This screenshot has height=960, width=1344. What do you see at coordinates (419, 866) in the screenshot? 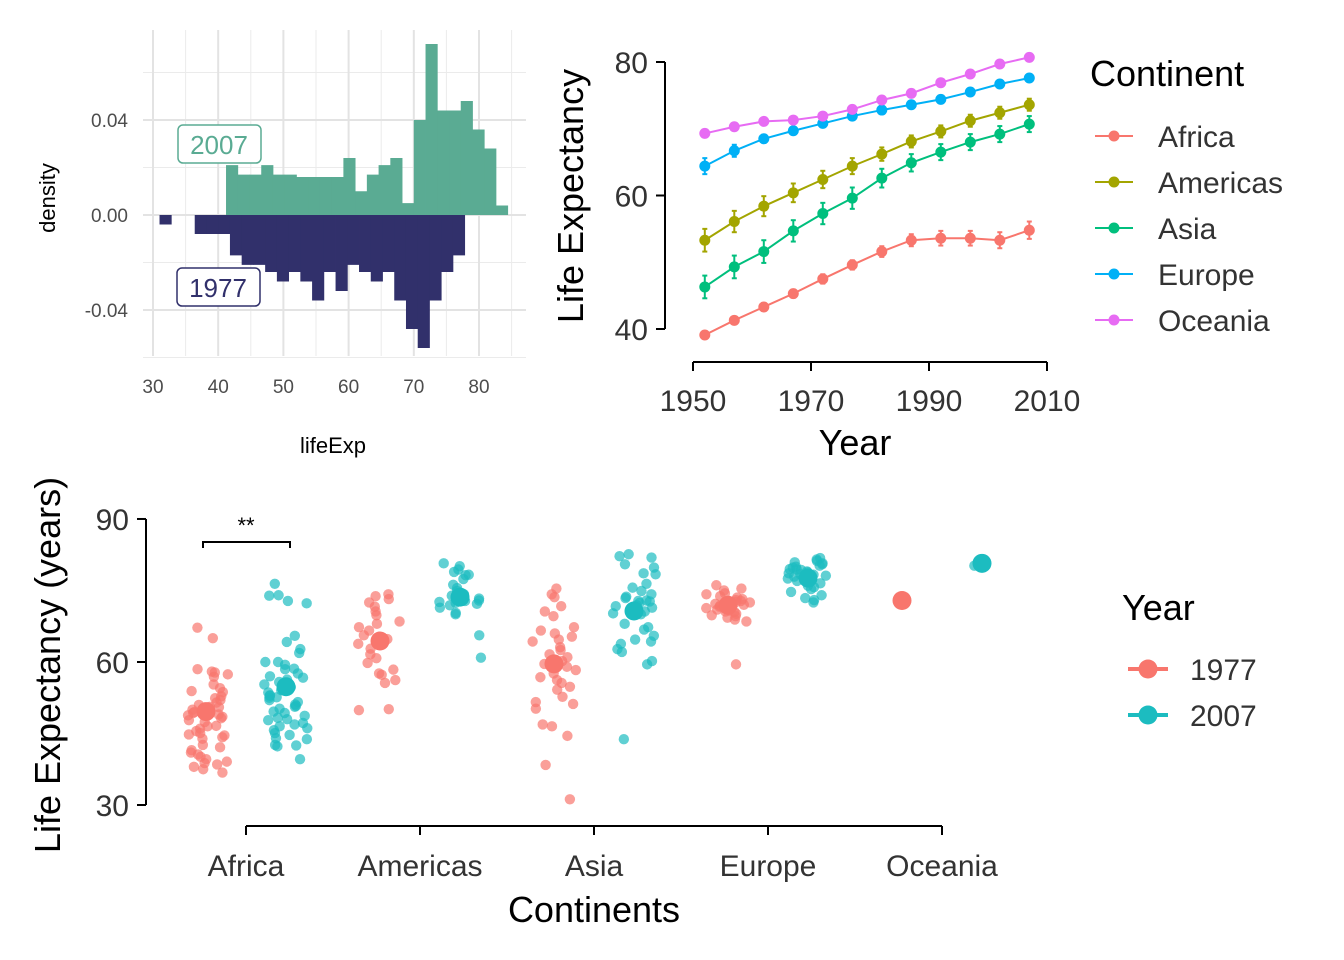
I see `scatter-x-tick-label: Americas` at bounding box center [419, 866].